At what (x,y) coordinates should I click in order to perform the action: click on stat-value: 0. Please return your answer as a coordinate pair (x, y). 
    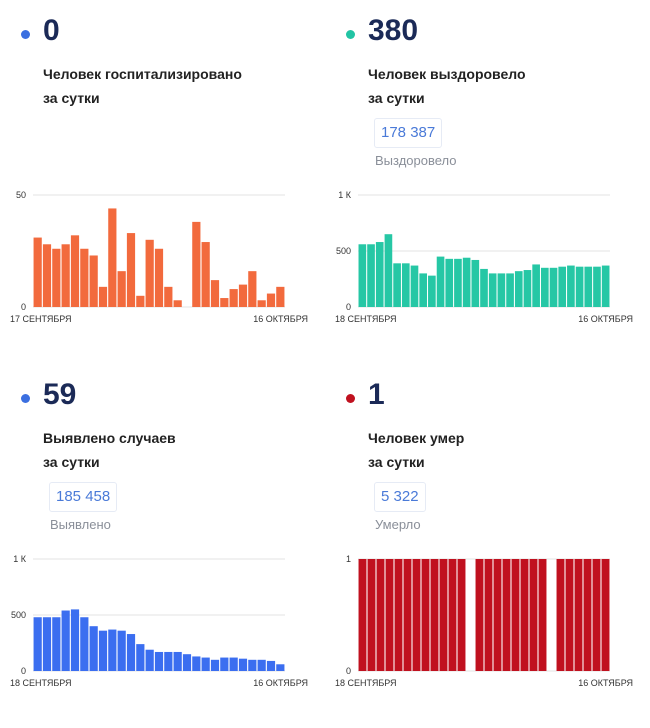
    Looking at the image, I should click on (51, 30).